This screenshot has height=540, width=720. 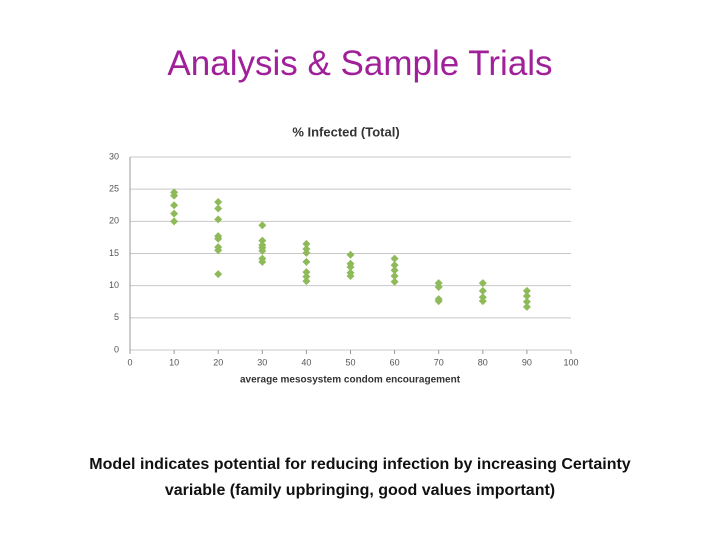 I want to click on x-tick-label: 80, so click(x=483, y=362).